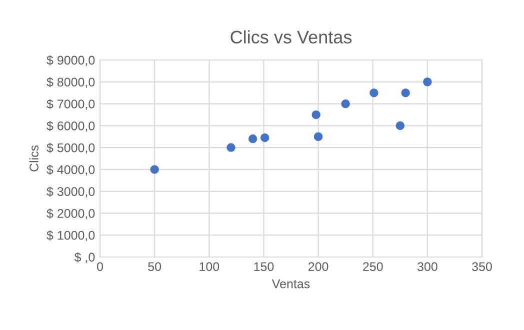  I want to click on x-tick-label: 0, so click(100, 267).